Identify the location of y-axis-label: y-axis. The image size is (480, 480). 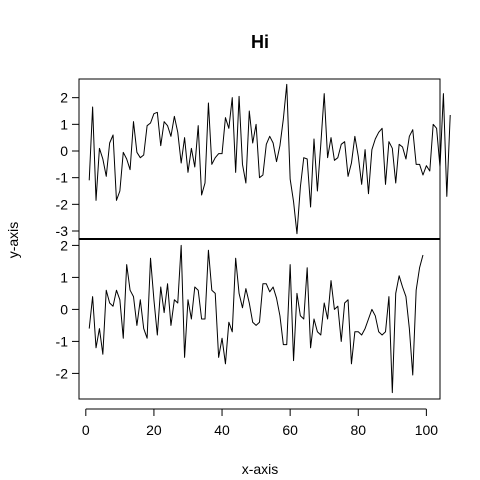
(13, 240).